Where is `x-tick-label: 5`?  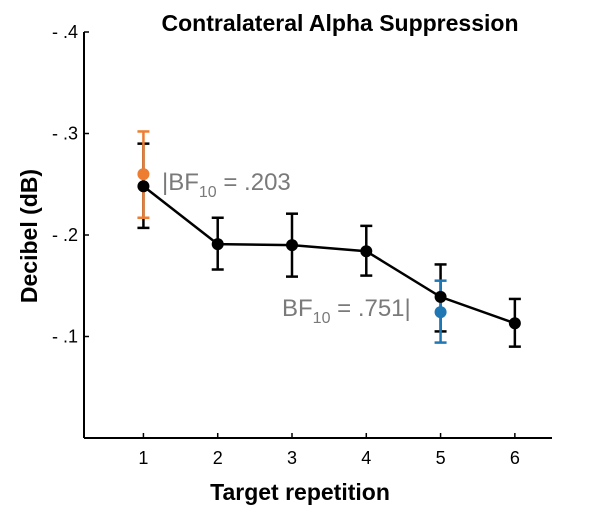
x-tick-label: 5 is located at coordinates (441, 458).